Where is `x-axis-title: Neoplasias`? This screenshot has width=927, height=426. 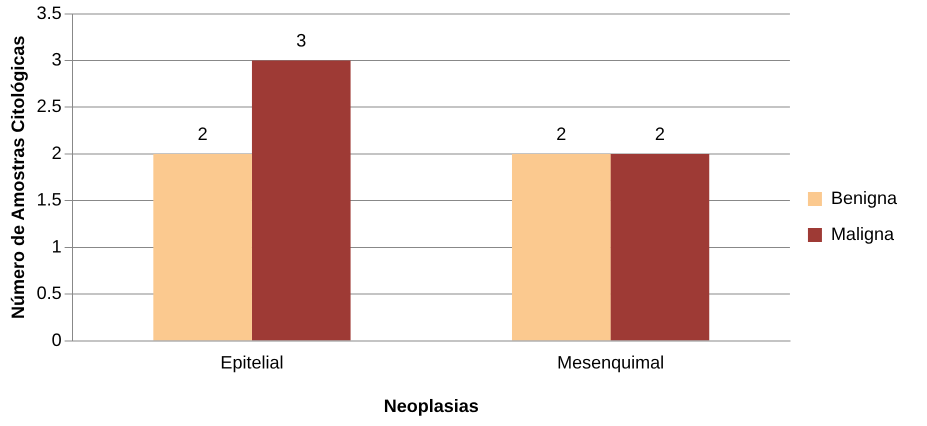 x-axis-title: Neoplasias is located at coordinates (431, 406).